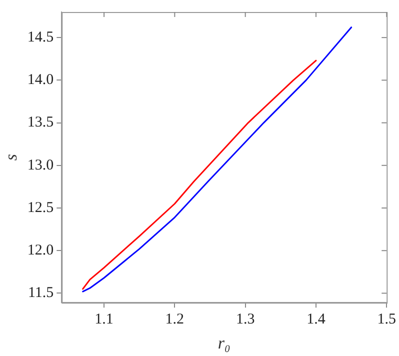  What do you see at coordinates (40, 208) in the screenshot?
I see `y-tick-label: 12.5` at bounding box center [40, 208].